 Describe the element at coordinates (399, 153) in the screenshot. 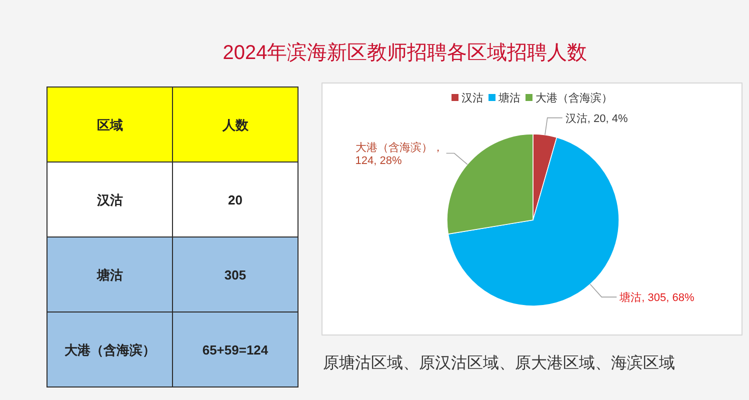

I see `data-label: 大港（含海滨）， 124, 28%` at that location.